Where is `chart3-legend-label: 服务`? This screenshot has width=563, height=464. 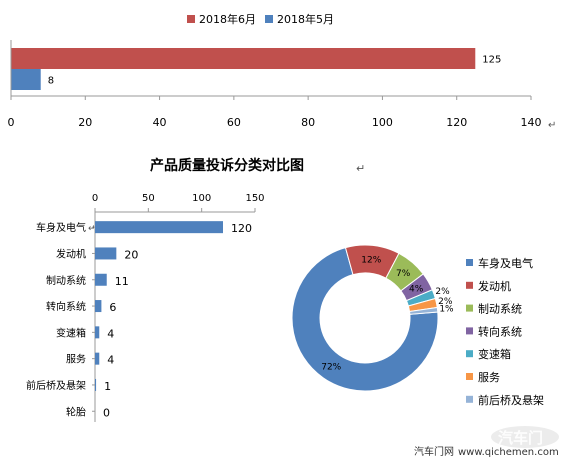 chart3-legend-label: 服务 is located at coordinates (489, 377).